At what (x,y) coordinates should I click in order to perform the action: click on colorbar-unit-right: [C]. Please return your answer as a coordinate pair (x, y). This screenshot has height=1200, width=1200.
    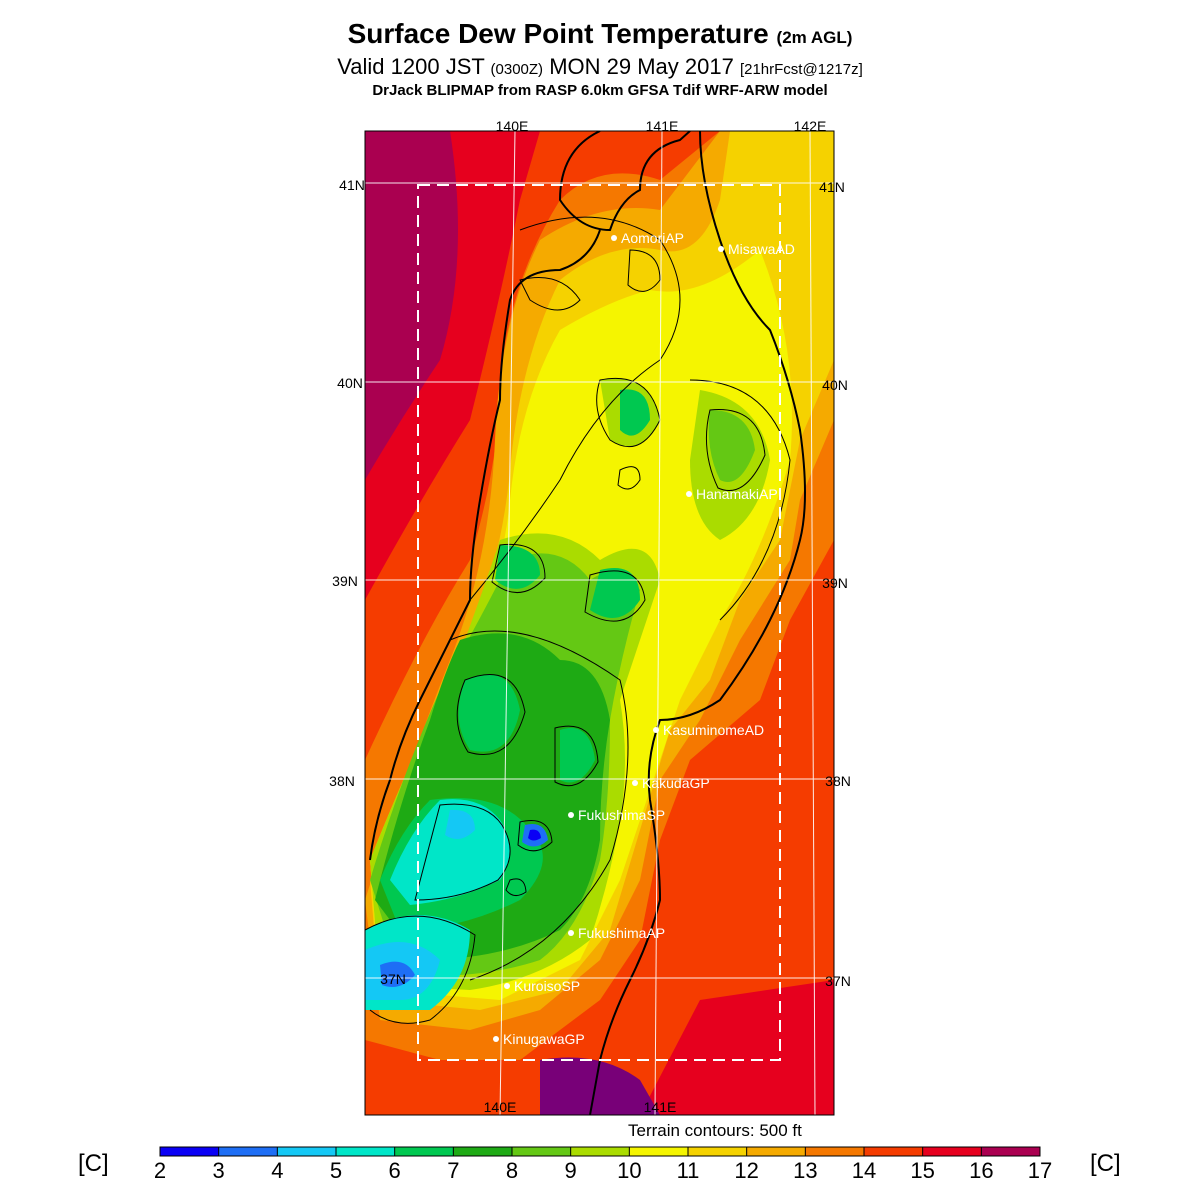
    Looking at the image, I should click on (1105, 1163).